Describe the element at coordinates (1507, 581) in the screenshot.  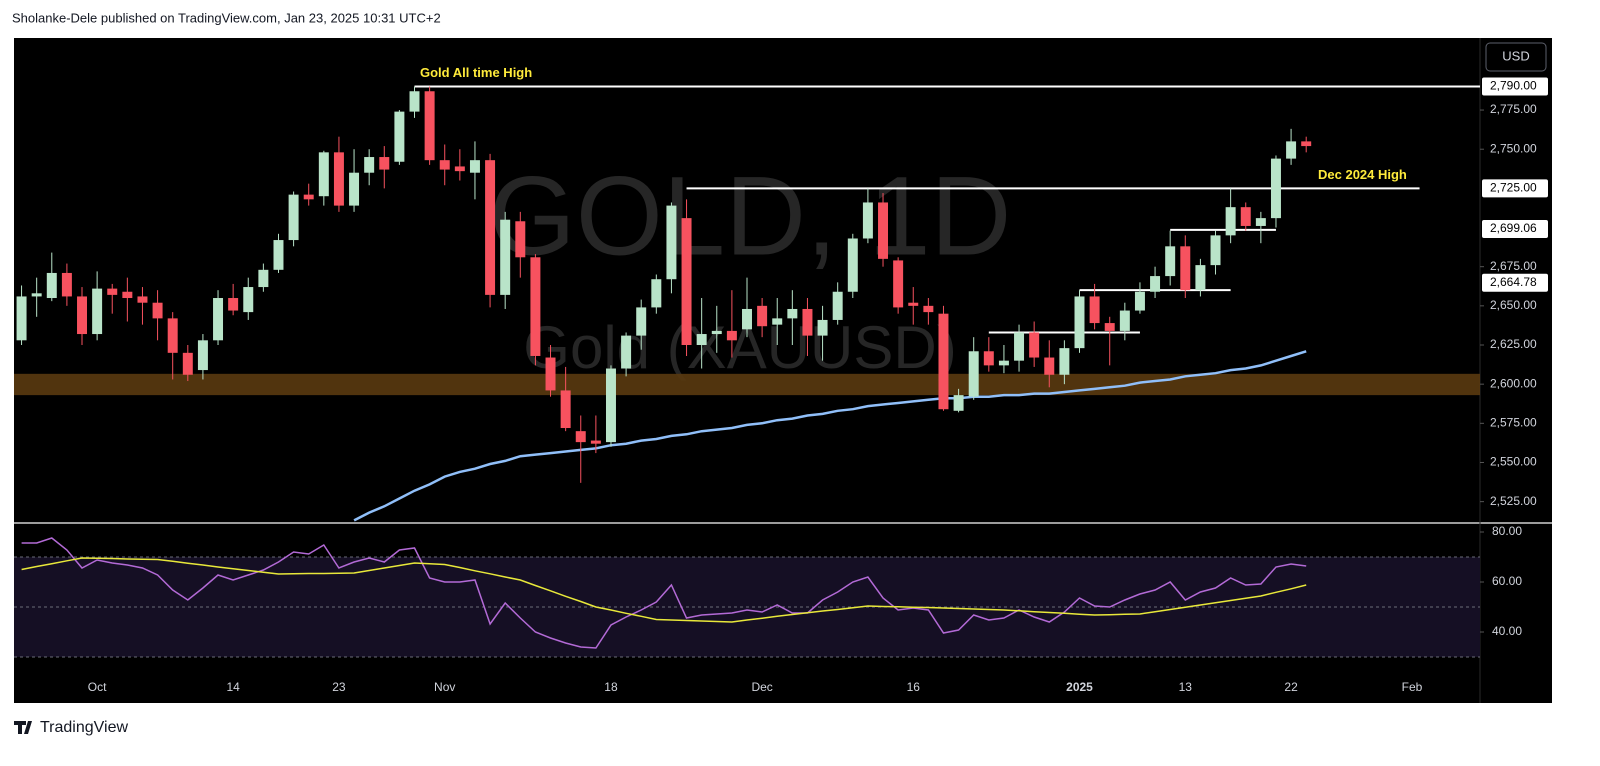
I see `rsi-tick-label: 60.00` at that location.